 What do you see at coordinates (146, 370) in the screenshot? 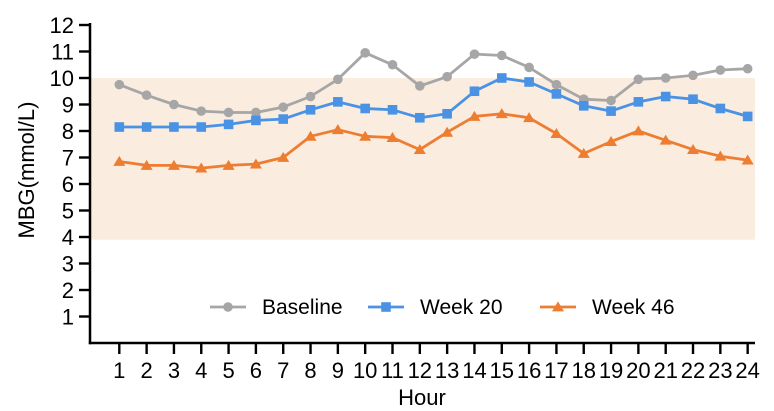
I see `x-tick-label: 2` at bounding box center [146, 370].